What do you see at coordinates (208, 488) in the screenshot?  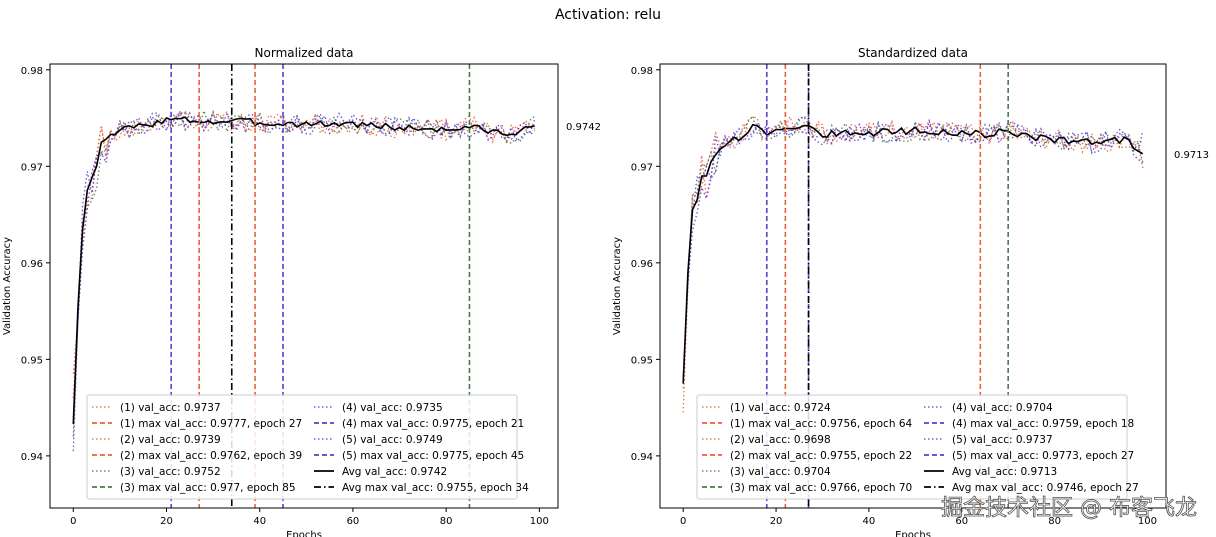 I see `legend-entry-label: (3) max val_acc: 0.977, epoch 85` at bounding box center [208, 488].